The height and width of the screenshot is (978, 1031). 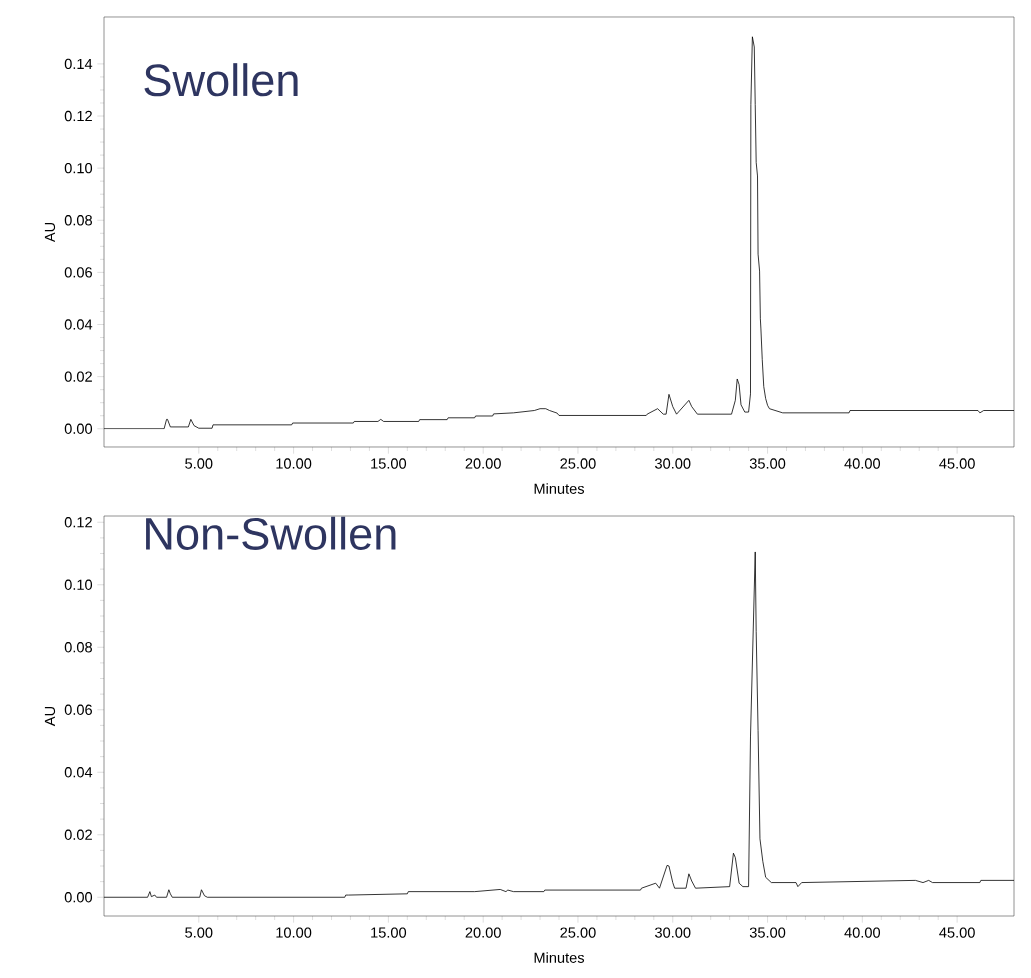 What do you see at coordinates (221, 80) in the screenshot?
I see `text: Swollen` at bounding box center [221, 80].